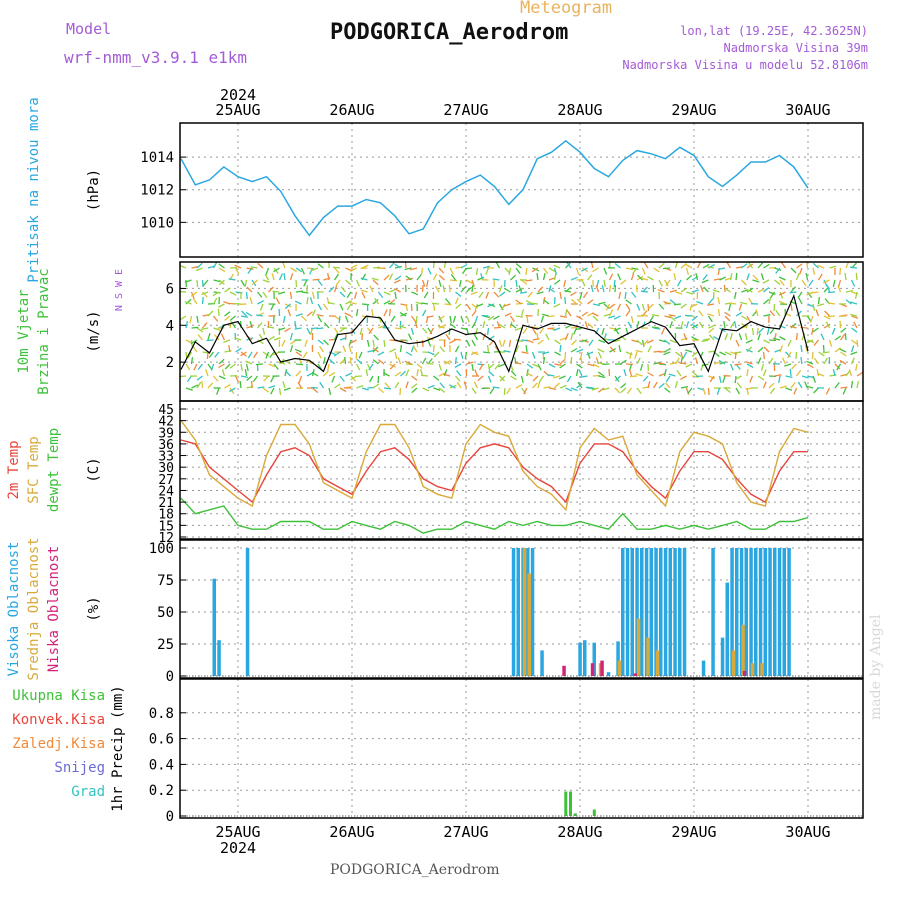 This screenshot has width=900, height=900. Describe the element at coordinates (745, 65) in the screenshot. I see `model-elevation-text: Nadmorska Visina u modelu 52.8106m` at that location.